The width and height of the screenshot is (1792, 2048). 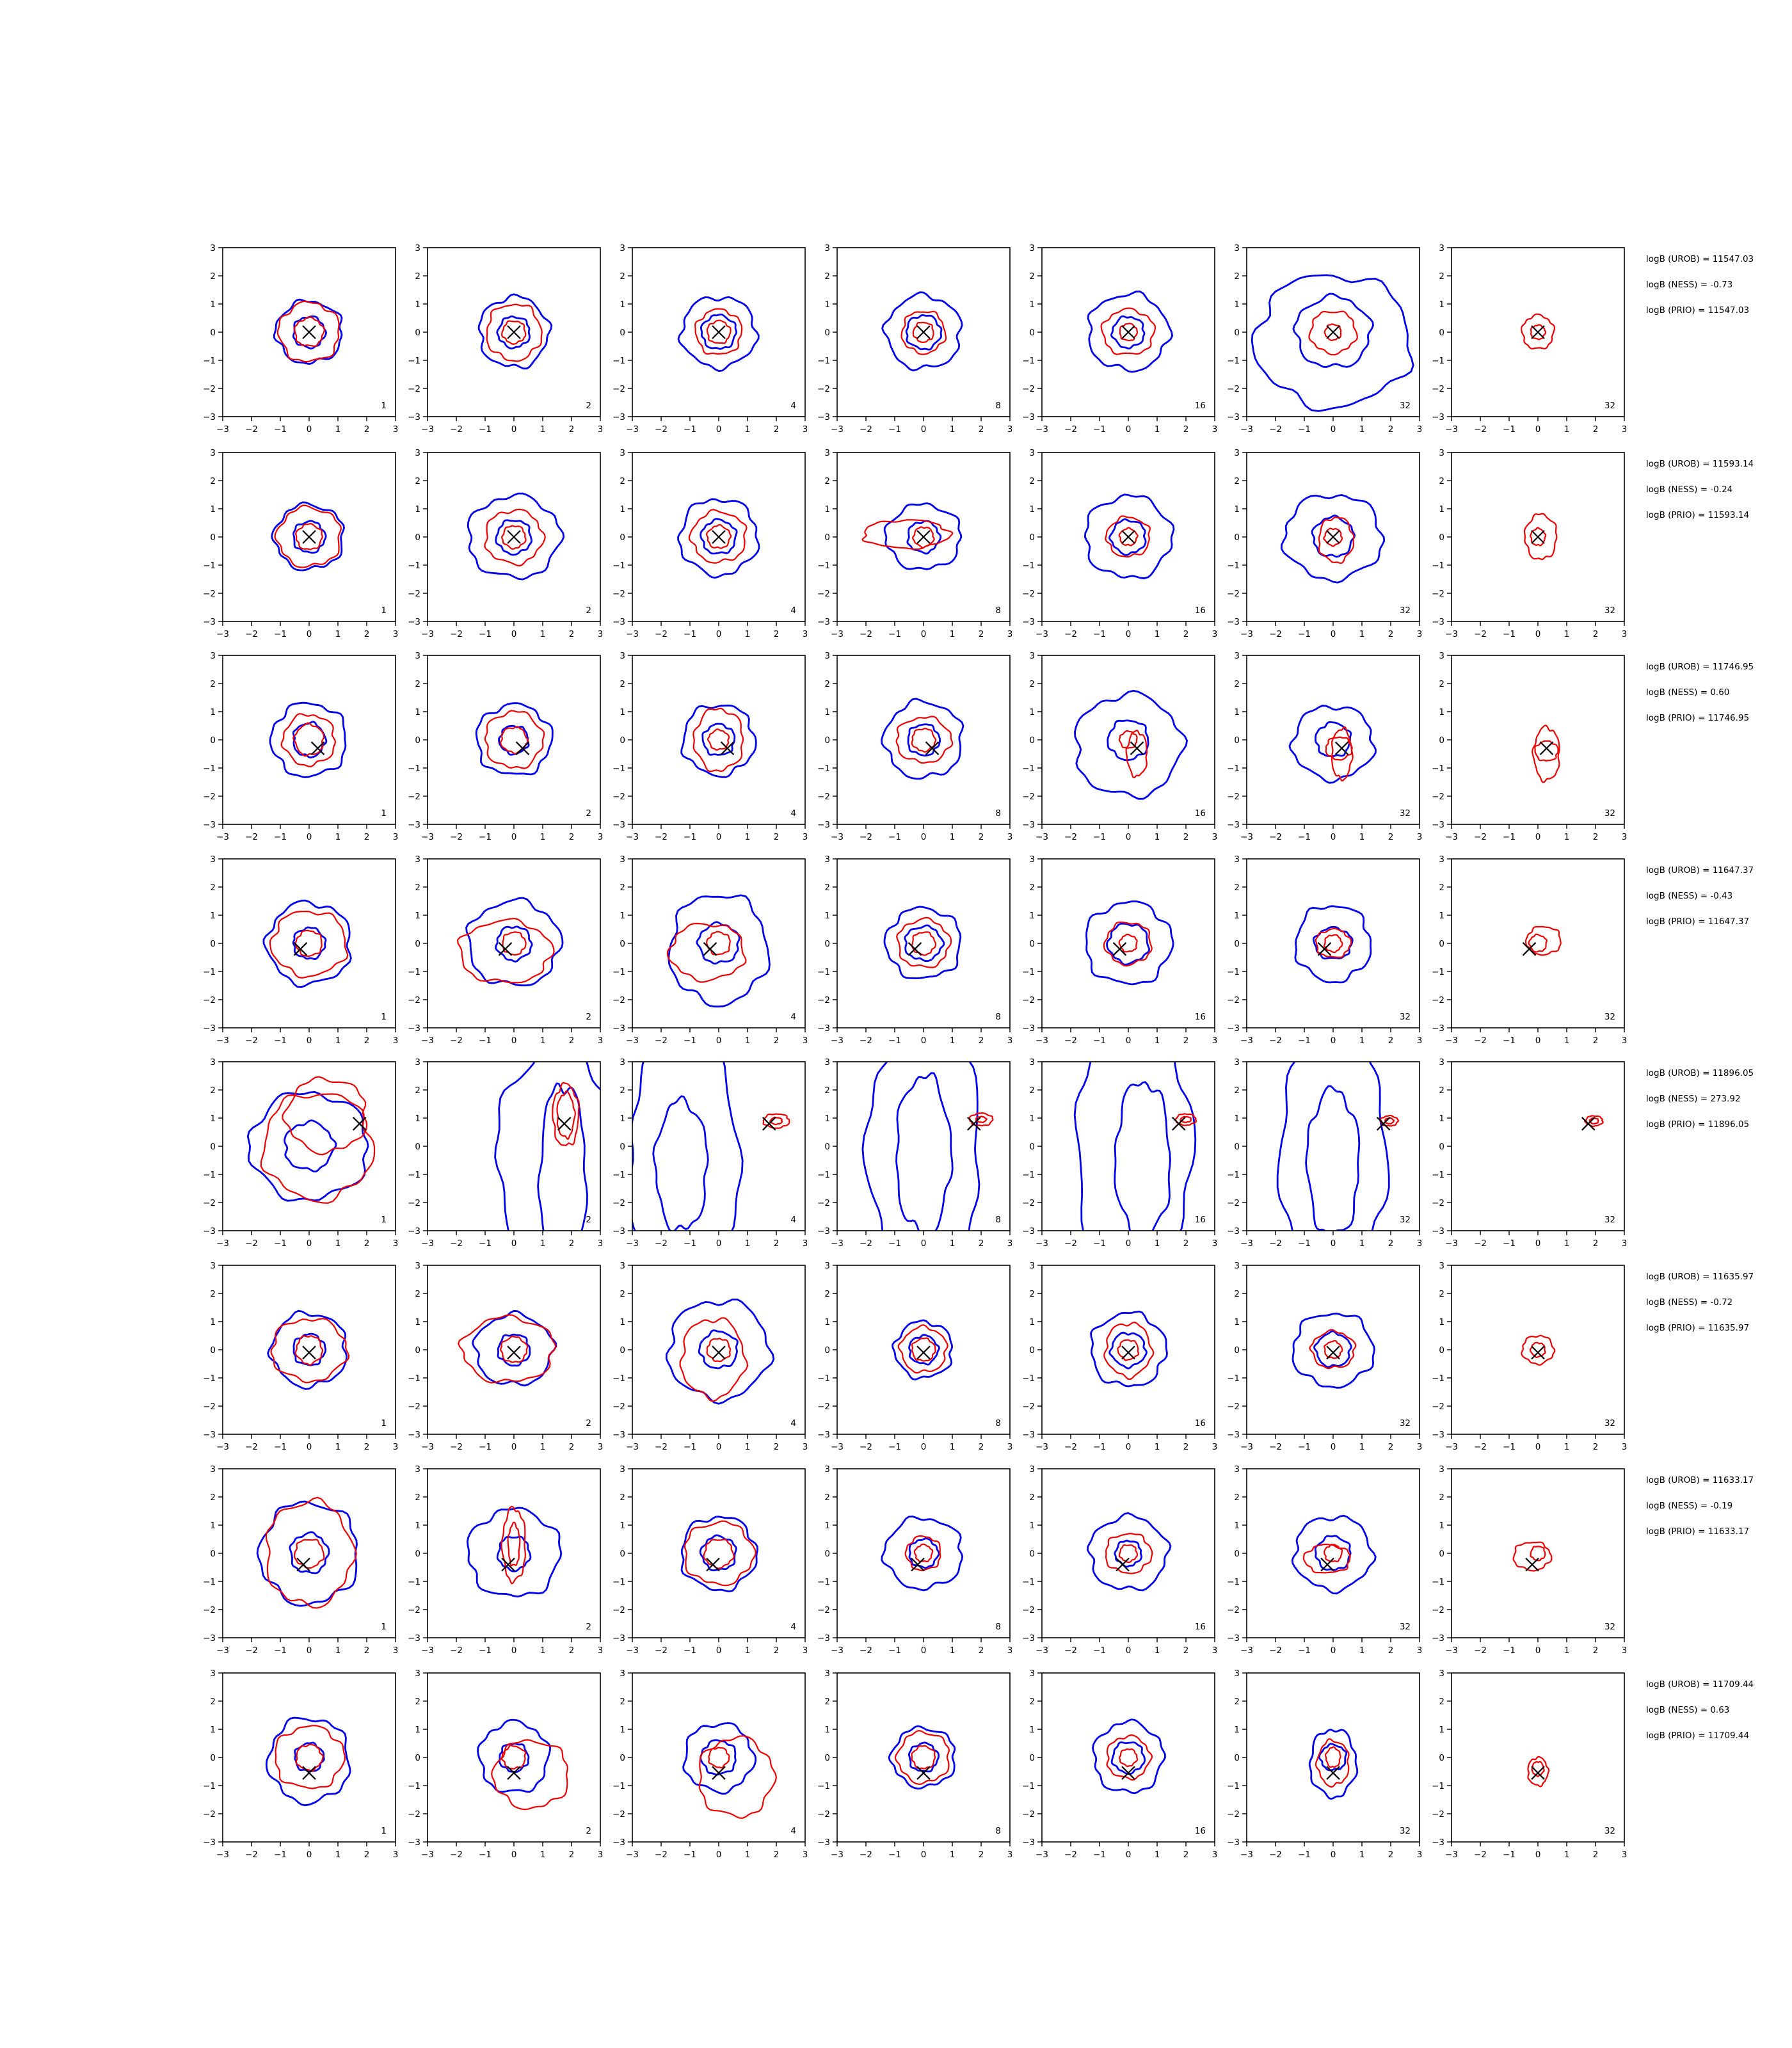 I want to click on panel-r8-c5: −3−3 −2 −2 −1 −1 0 0 1 1 2 2 3 3 16, so click(x=1119, y=1764).